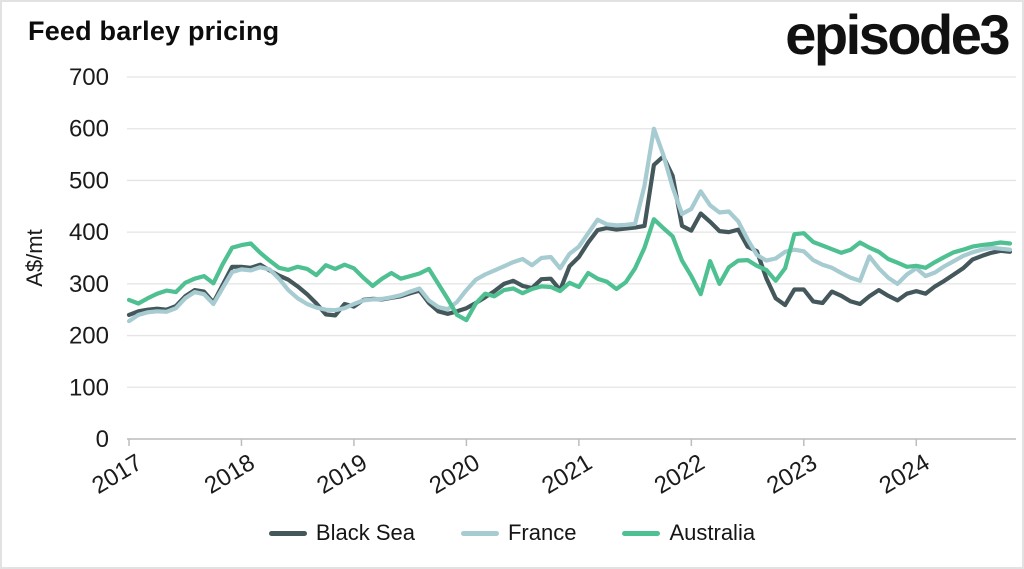 The height and width of the screenshot is (569, 1024). I want to click on x-tick-label: 2023, so click(792, 474).